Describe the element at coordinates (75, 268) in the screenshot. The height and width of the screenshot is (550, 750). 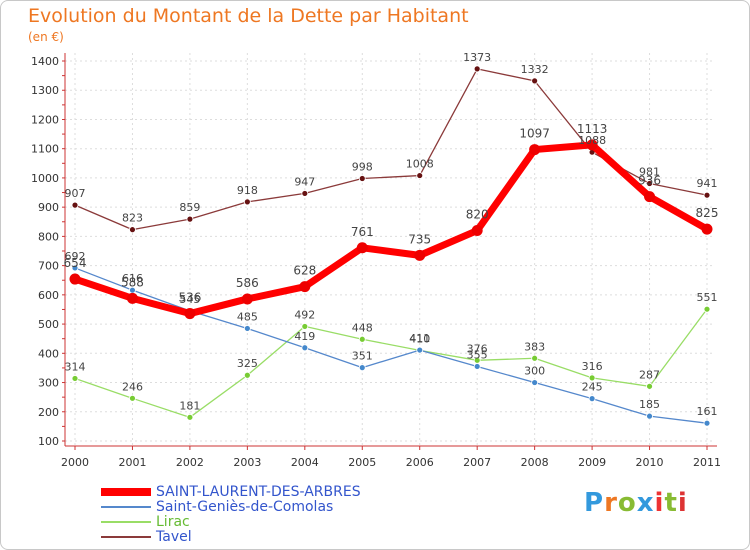
I see `data-point-saint-genies-2000` at that location.